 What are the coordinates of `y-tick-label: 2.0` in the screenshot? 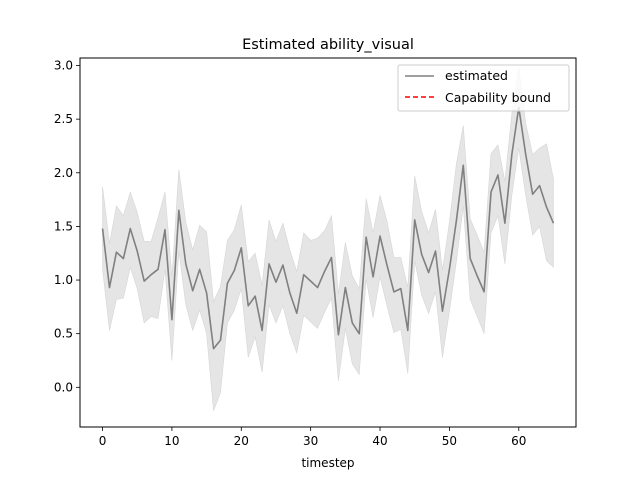 It's located at (63, 173).